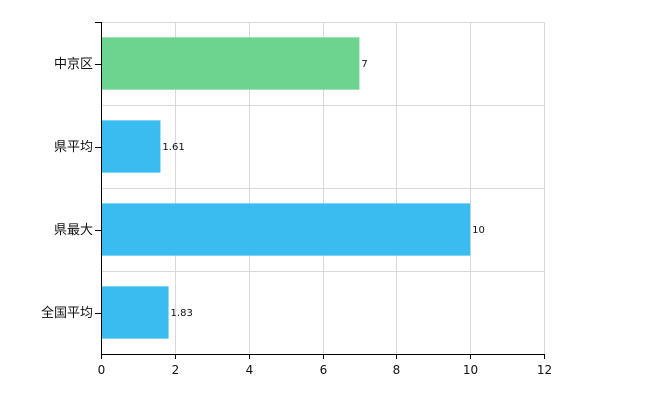 The height and width of the screenshot is (400, 650). Describe the element at coordinates (397, 370) in the screenshot. I see `x-tick-label: 8` at that location.